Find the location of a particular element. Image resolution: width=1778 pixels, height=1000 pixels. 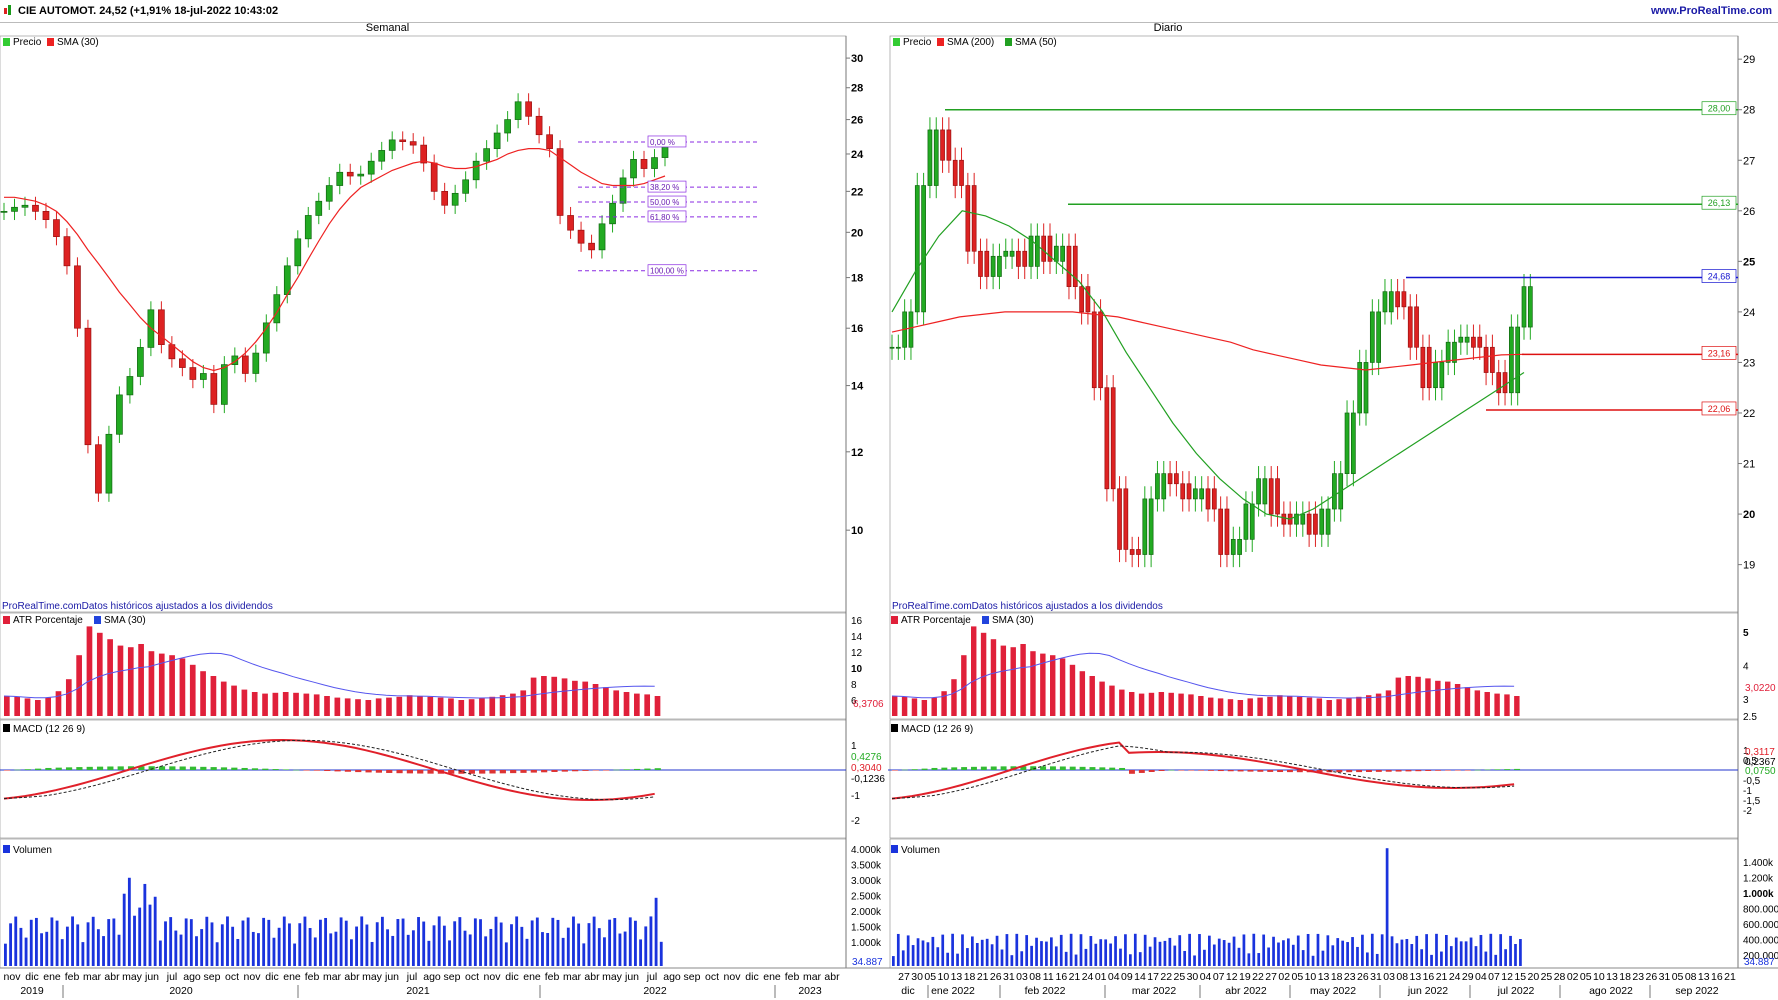

daily-y-tick: 21 is located at coordinates (1749, 465).